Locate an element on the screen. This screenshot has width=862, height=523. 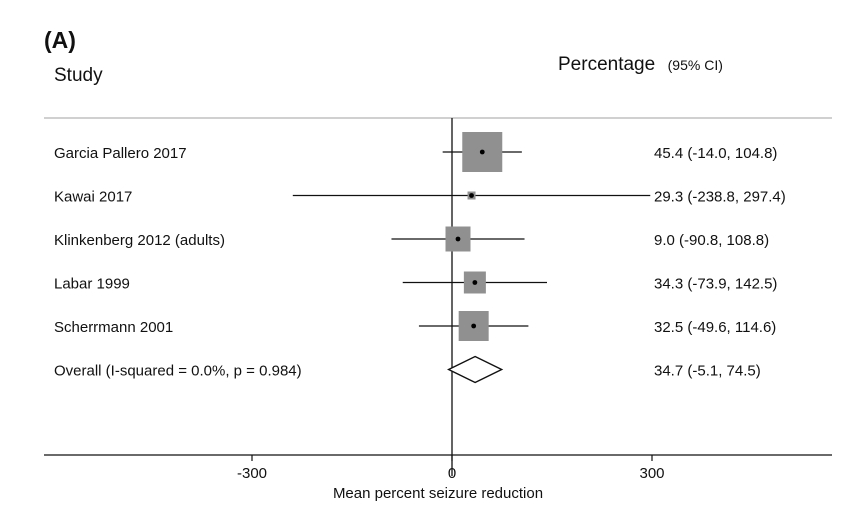
x-tick-label: 0 is located at coordinates (452, 473).